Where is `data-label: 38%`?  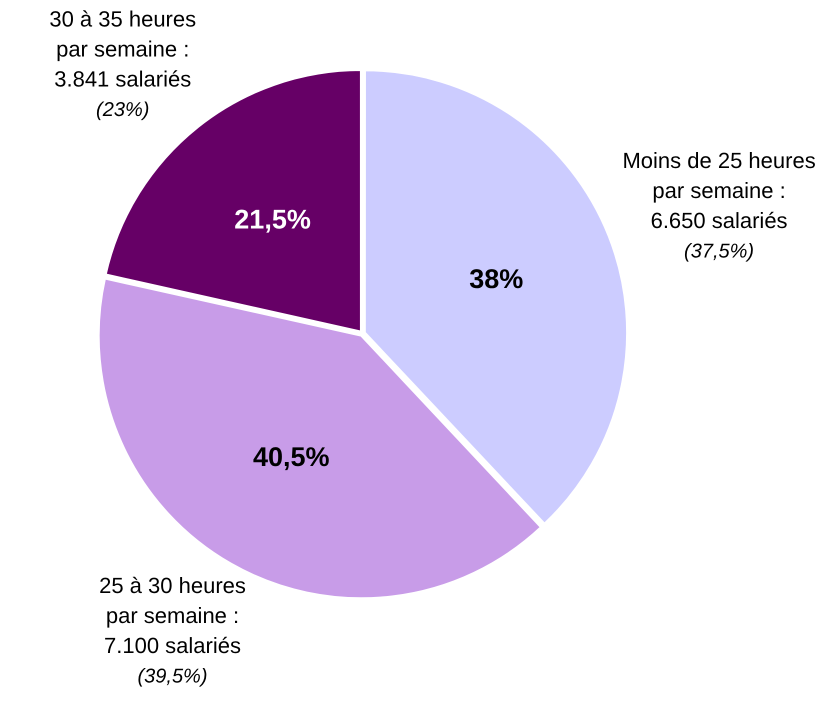 data-label: 38% is located at coordinates (496, 279).